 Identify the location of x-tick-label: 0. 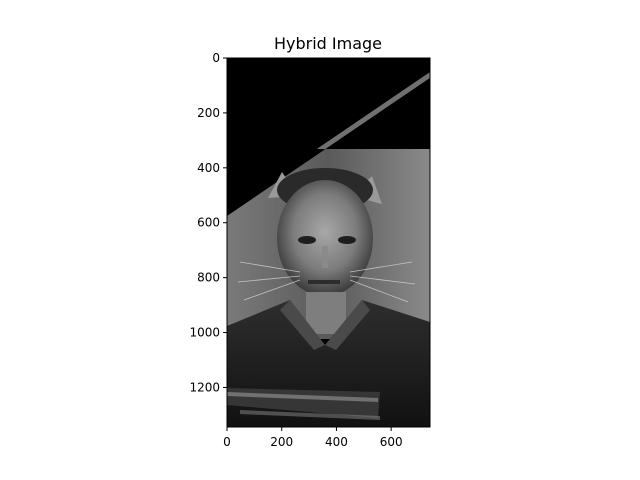
(227, 442).